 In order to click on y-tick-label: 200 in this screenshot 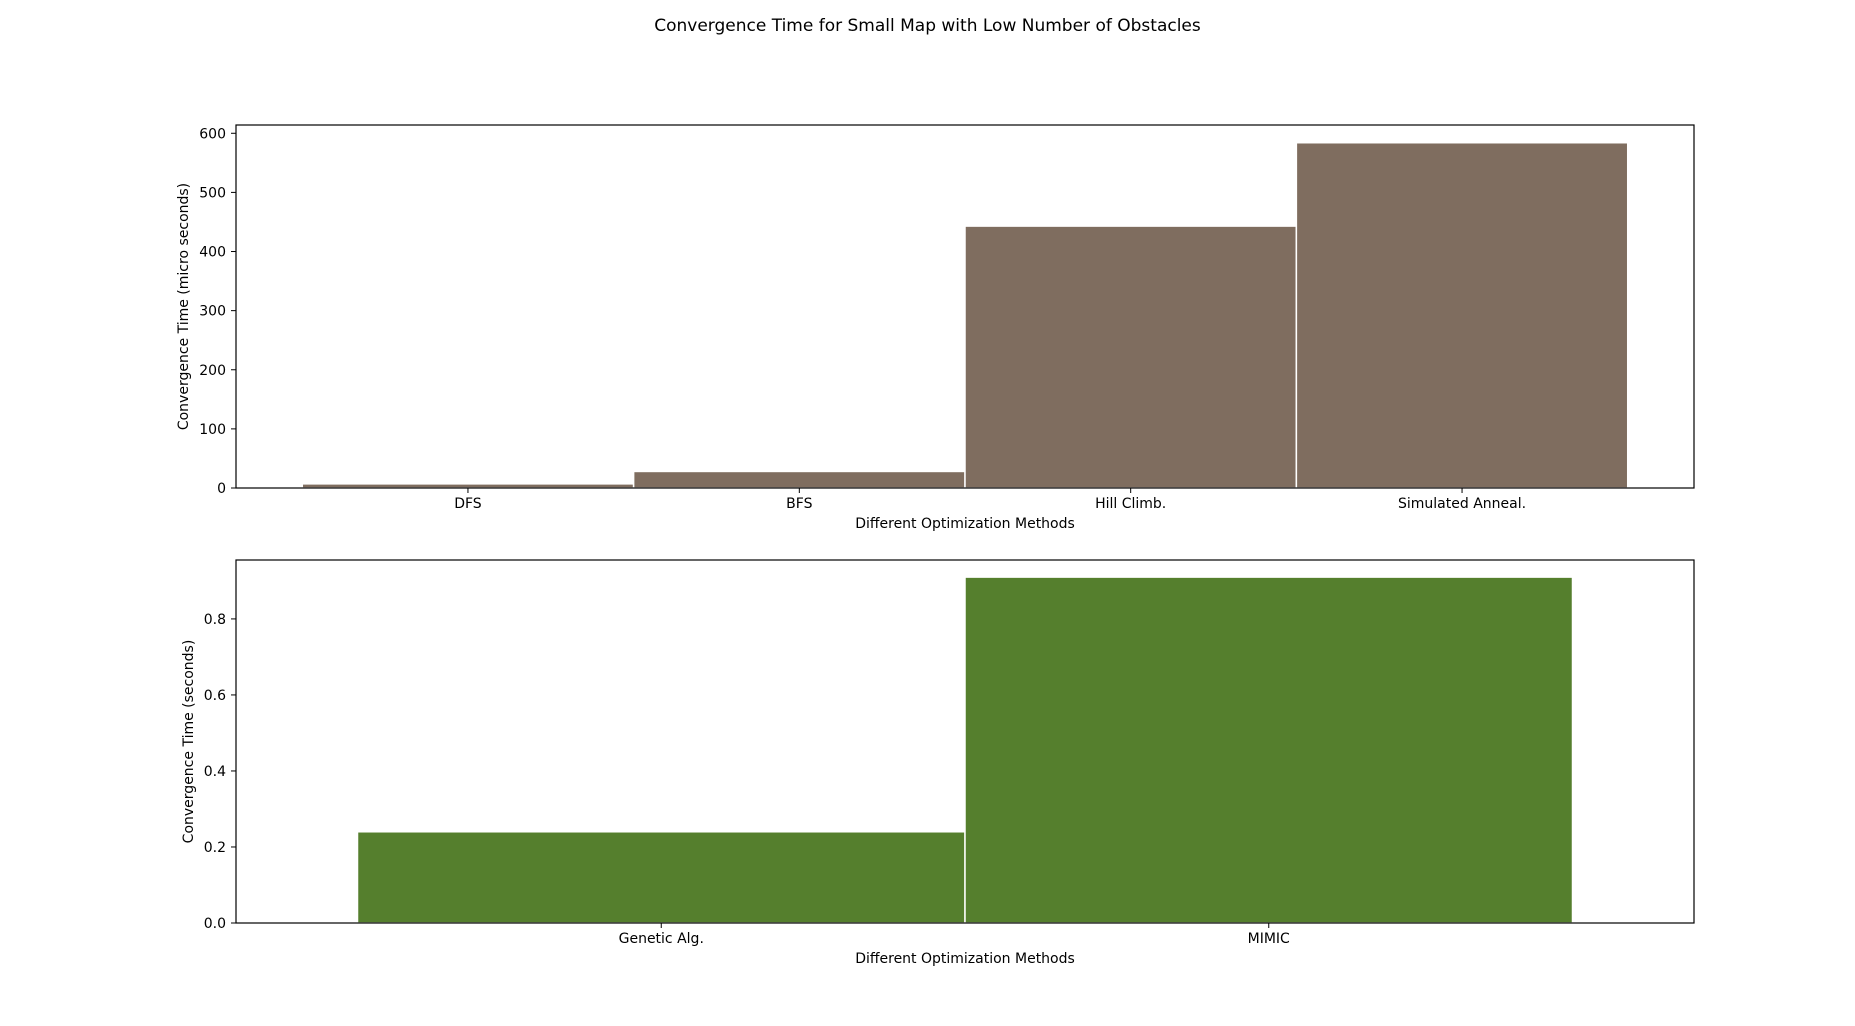, I will do `click(212, 371)`.